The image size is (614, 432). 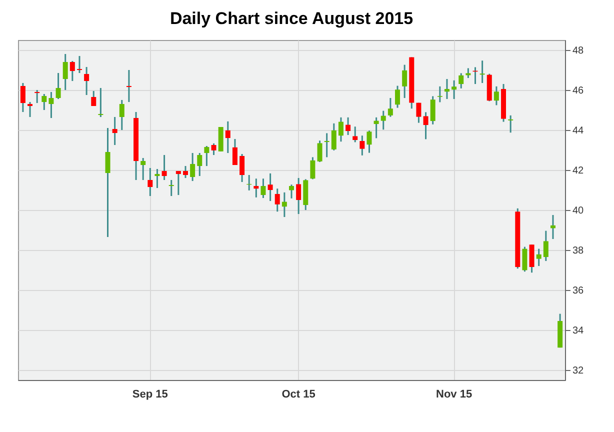 What do you see at coordinates (299, 394) in the screenshot?
I see `x-tick-label: Oct 15` at bounding box center [299, 394].